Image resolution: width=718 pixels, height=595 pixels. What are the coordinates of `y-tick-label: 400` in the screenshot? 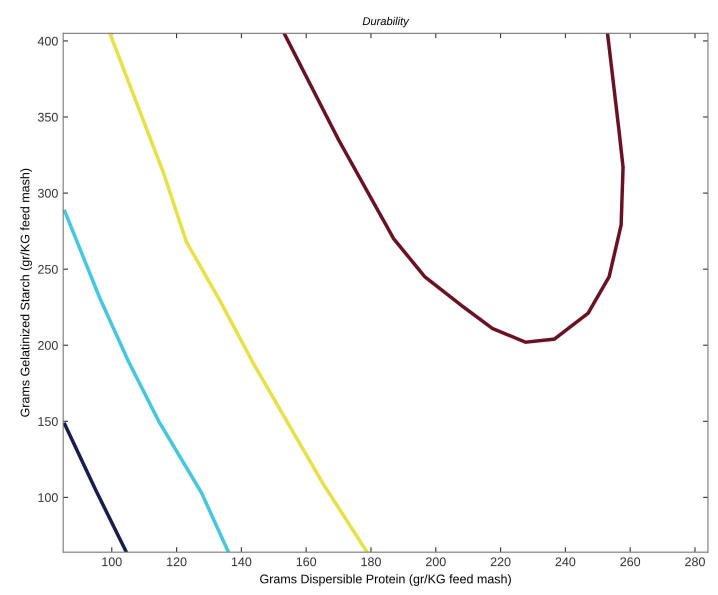 It's located at (48, 41).